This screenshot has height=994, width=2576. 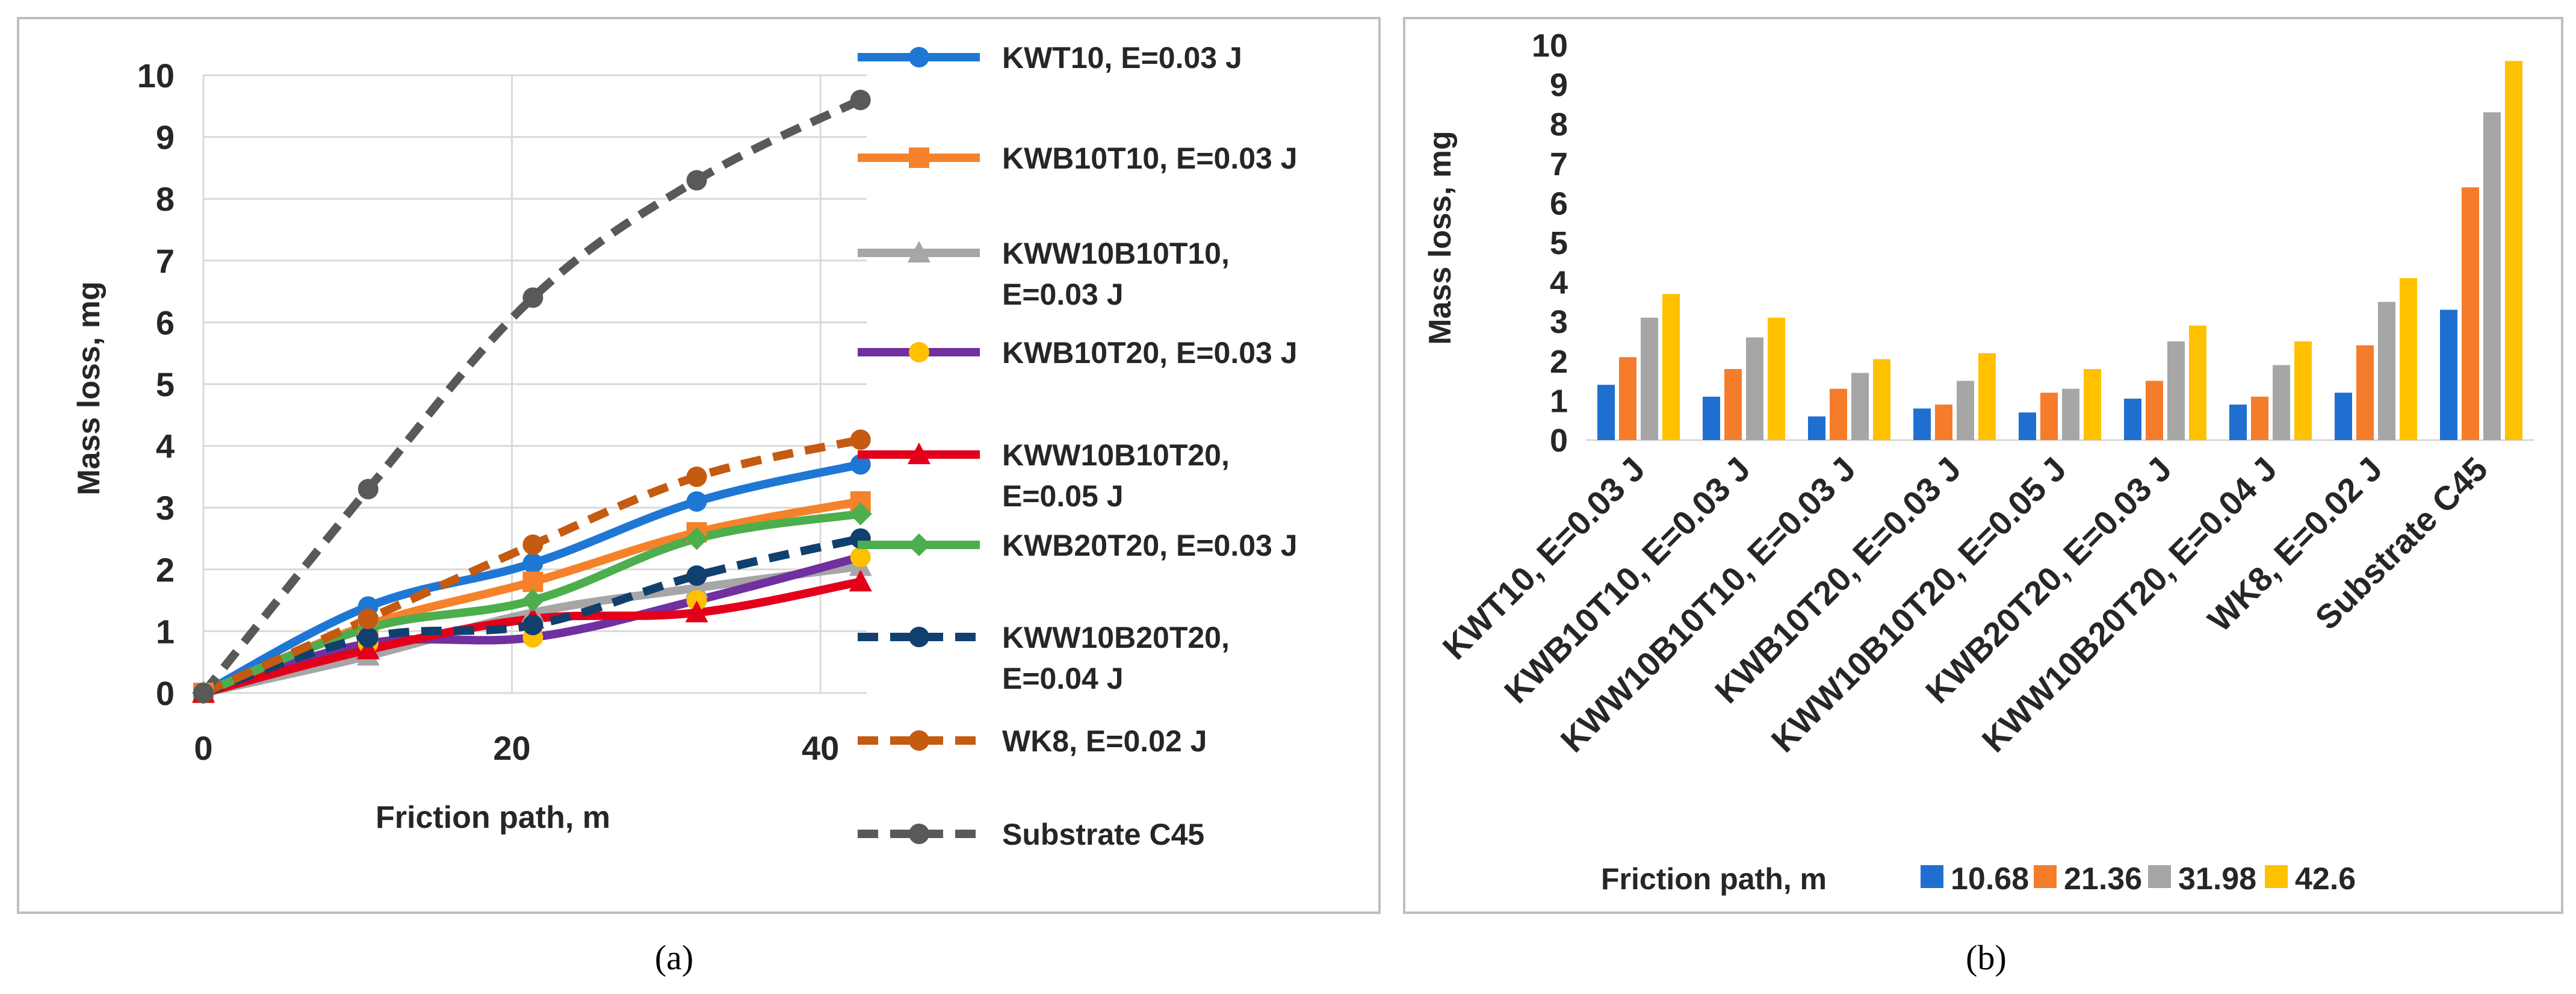 I want to click on bar-chart-y-tick-label: 3, so click(x=1559, y=322).